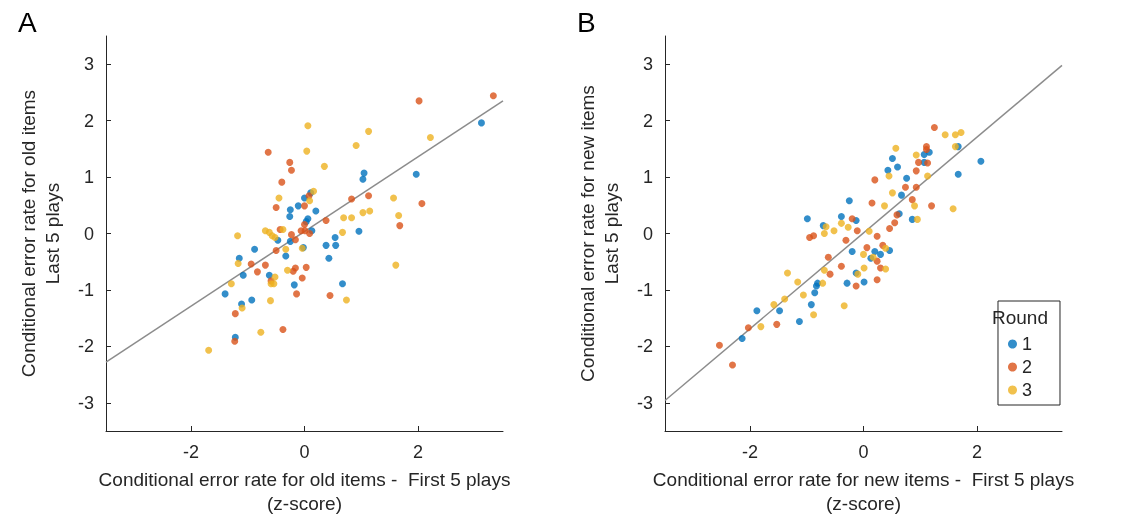 This screenshot has height=528, width=1134. Describe the element at coordinates (304, 491) in the screenshot. I see `x-axis-title: Conditional error rate for old items - First 5 plays (z-score)` at that location.